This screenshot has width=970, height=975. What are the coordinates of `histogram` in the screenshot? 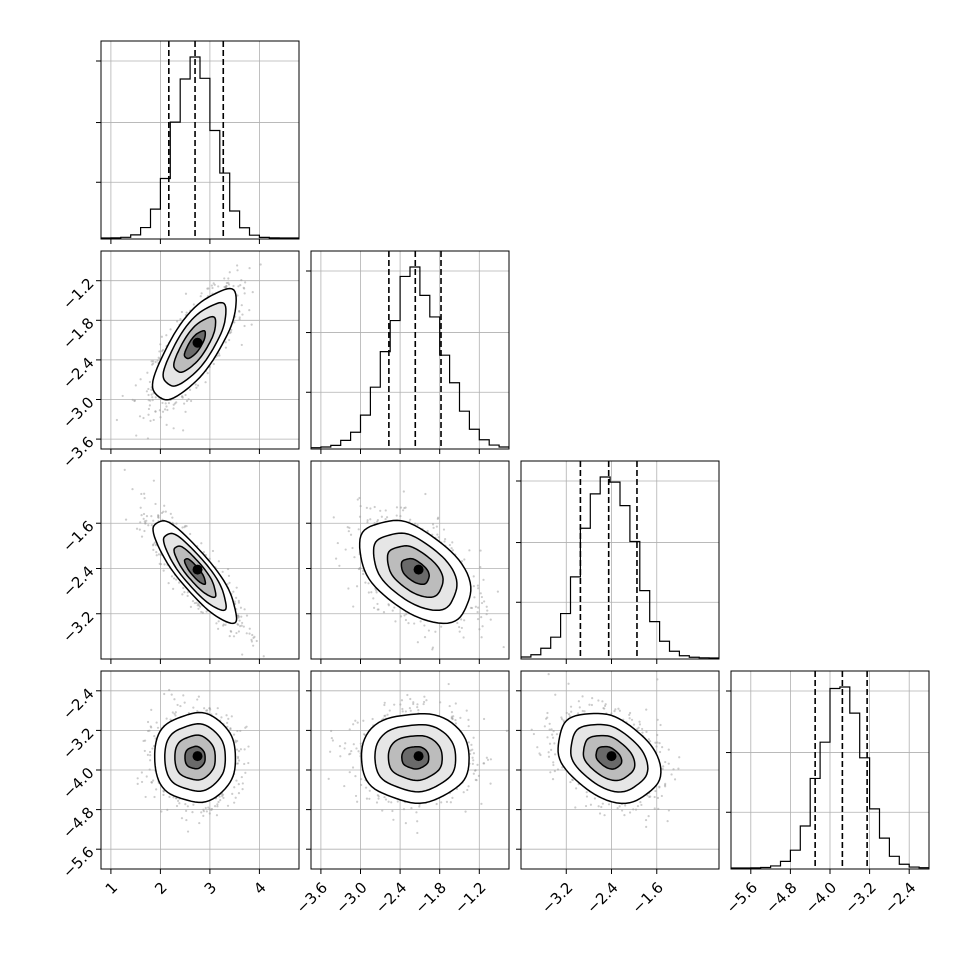 It's located at (620, 567).